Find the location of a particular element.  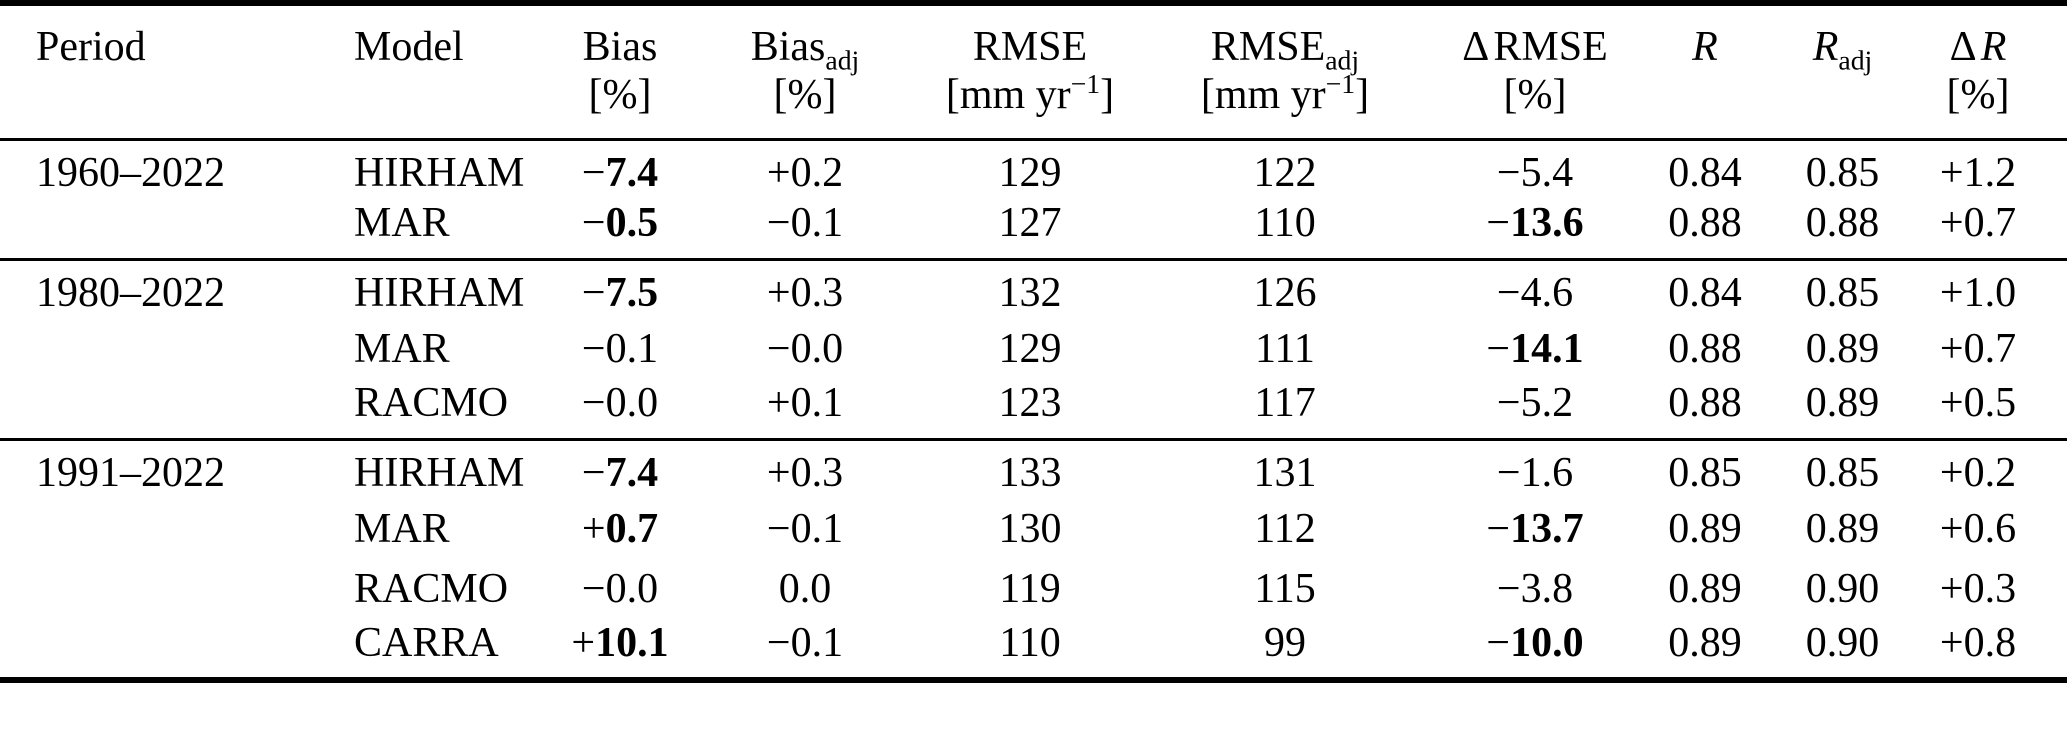

value-cell: +10.1 is located at coordinates (620, 643).